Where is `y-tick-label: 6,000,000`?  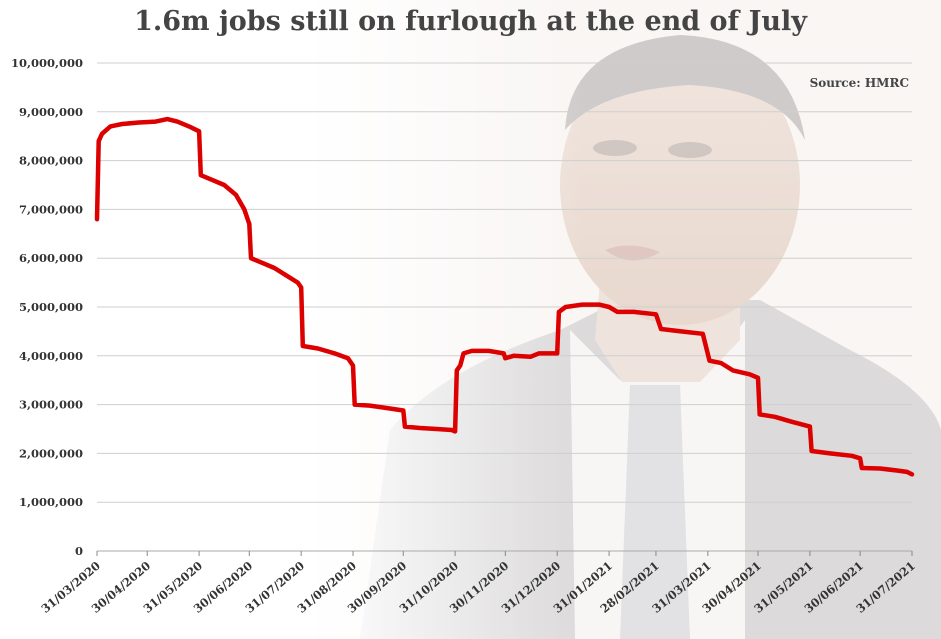 y-tick-label: 6,000,000 is located at coordinates (51, 258).